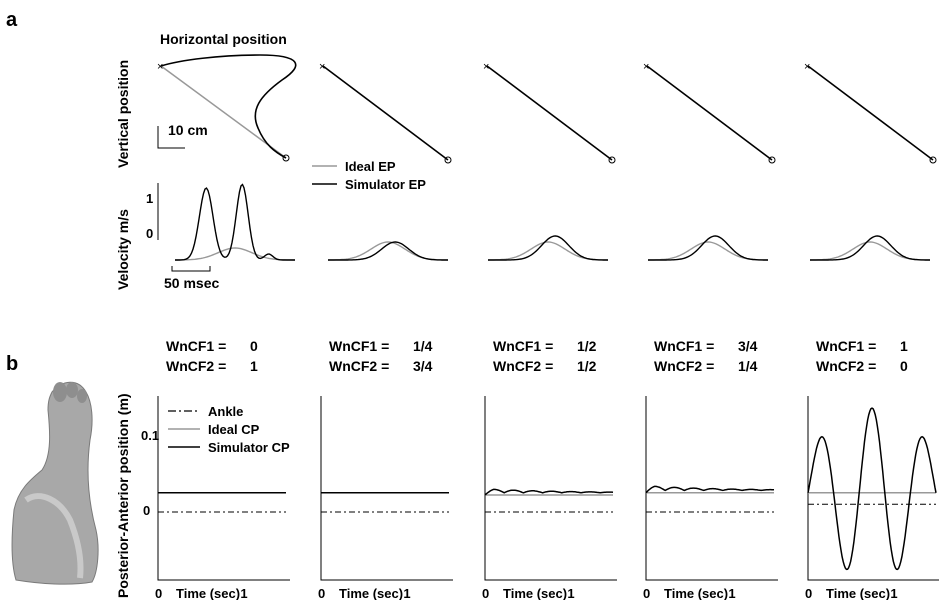  I want to click on wncf1-value: 1/2, so click(587, 346).